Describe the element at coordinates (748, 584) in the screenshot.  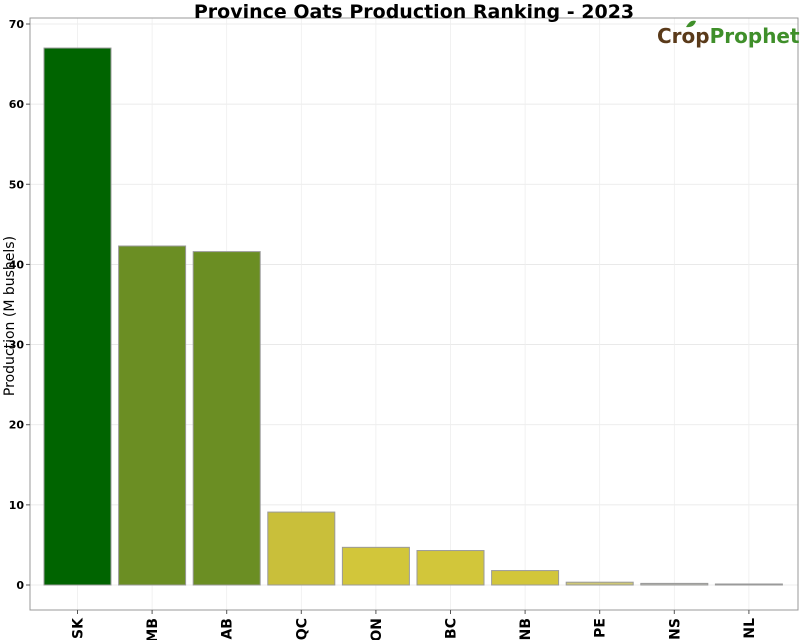
I see `bar-nl` at that location.